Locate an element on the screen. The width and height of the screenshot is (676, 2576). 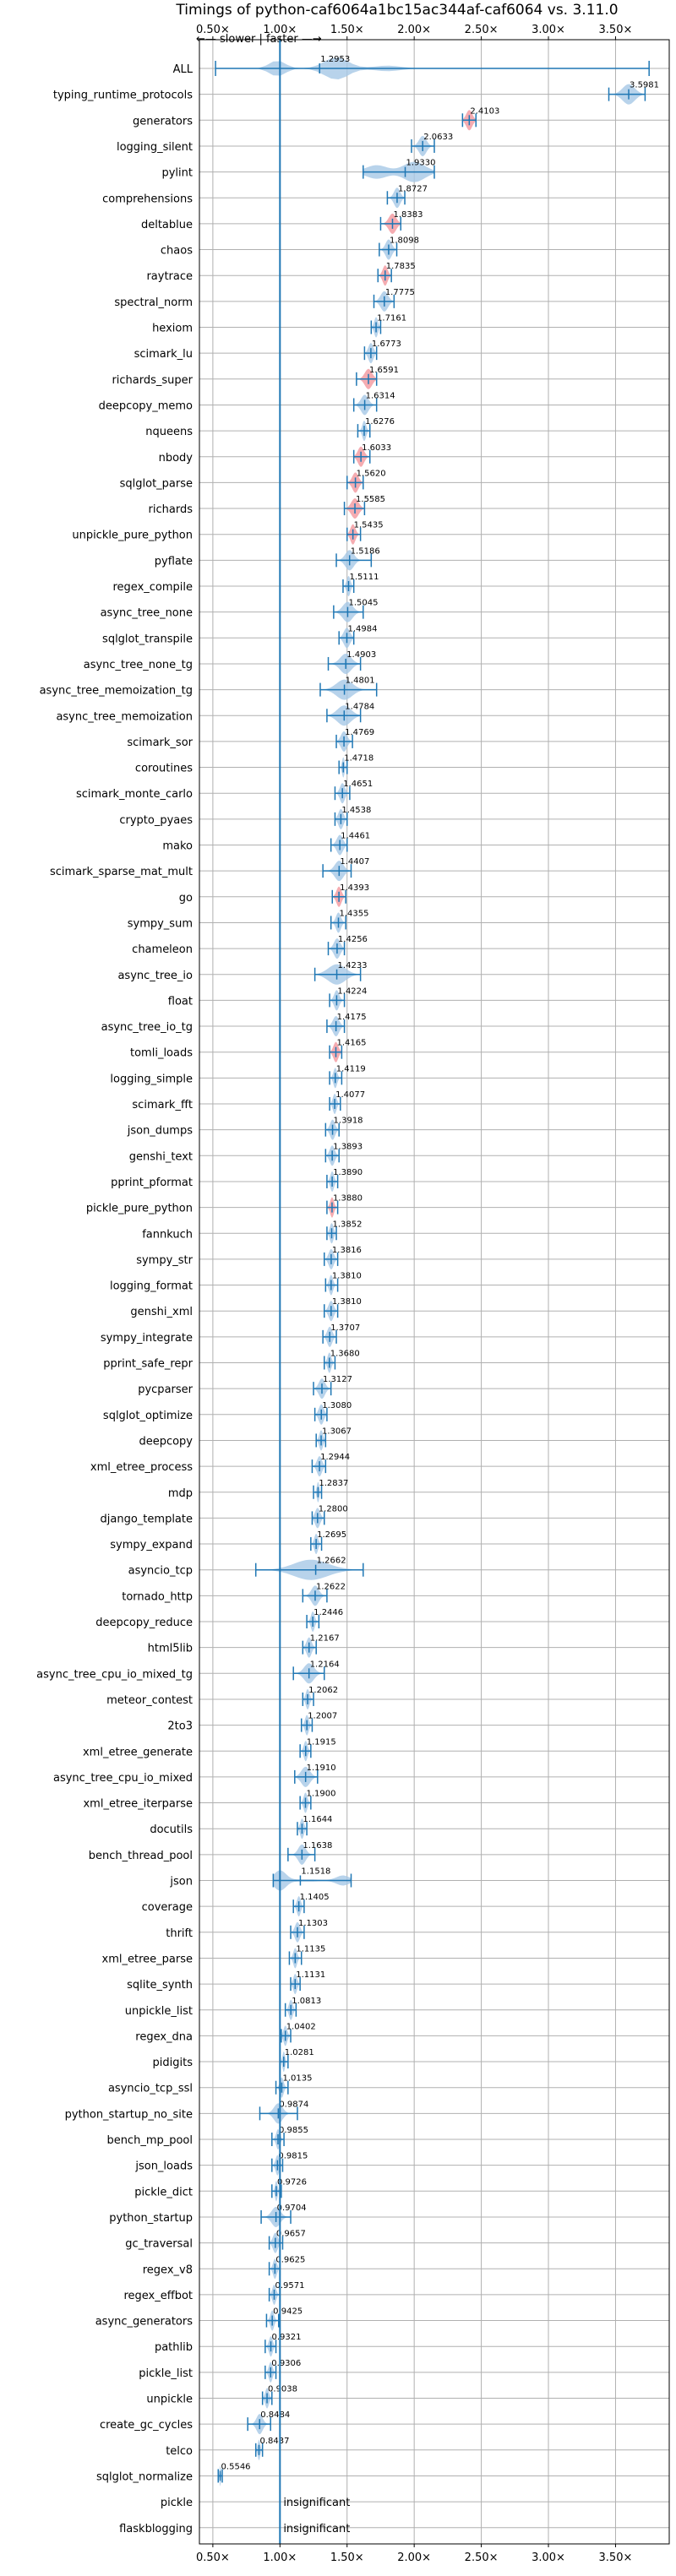
benchmark-row: comprehensions 1.8727 is located at coordinates (385, 196).